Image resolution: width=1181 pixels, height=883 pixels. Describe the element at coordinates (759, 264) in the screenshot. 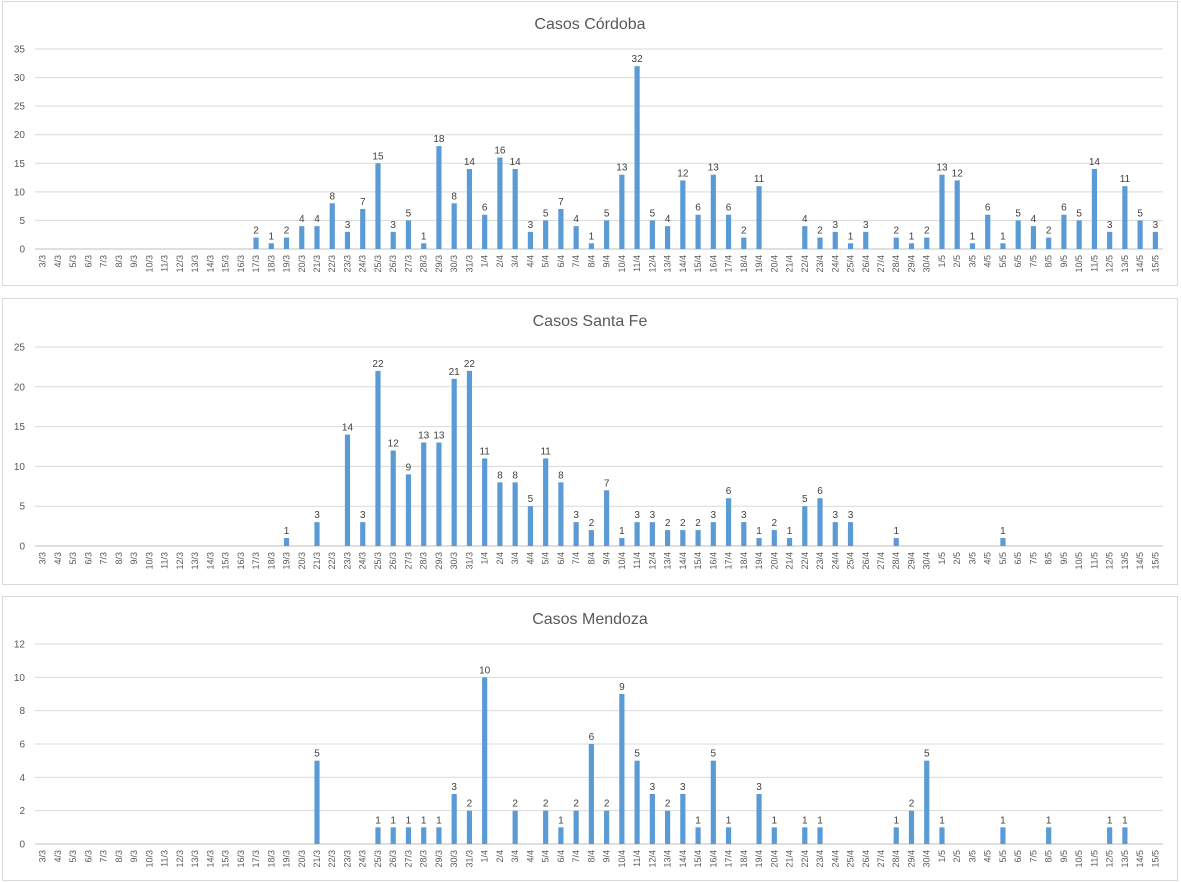

I see `x-tick-label: 19/4` at that location.